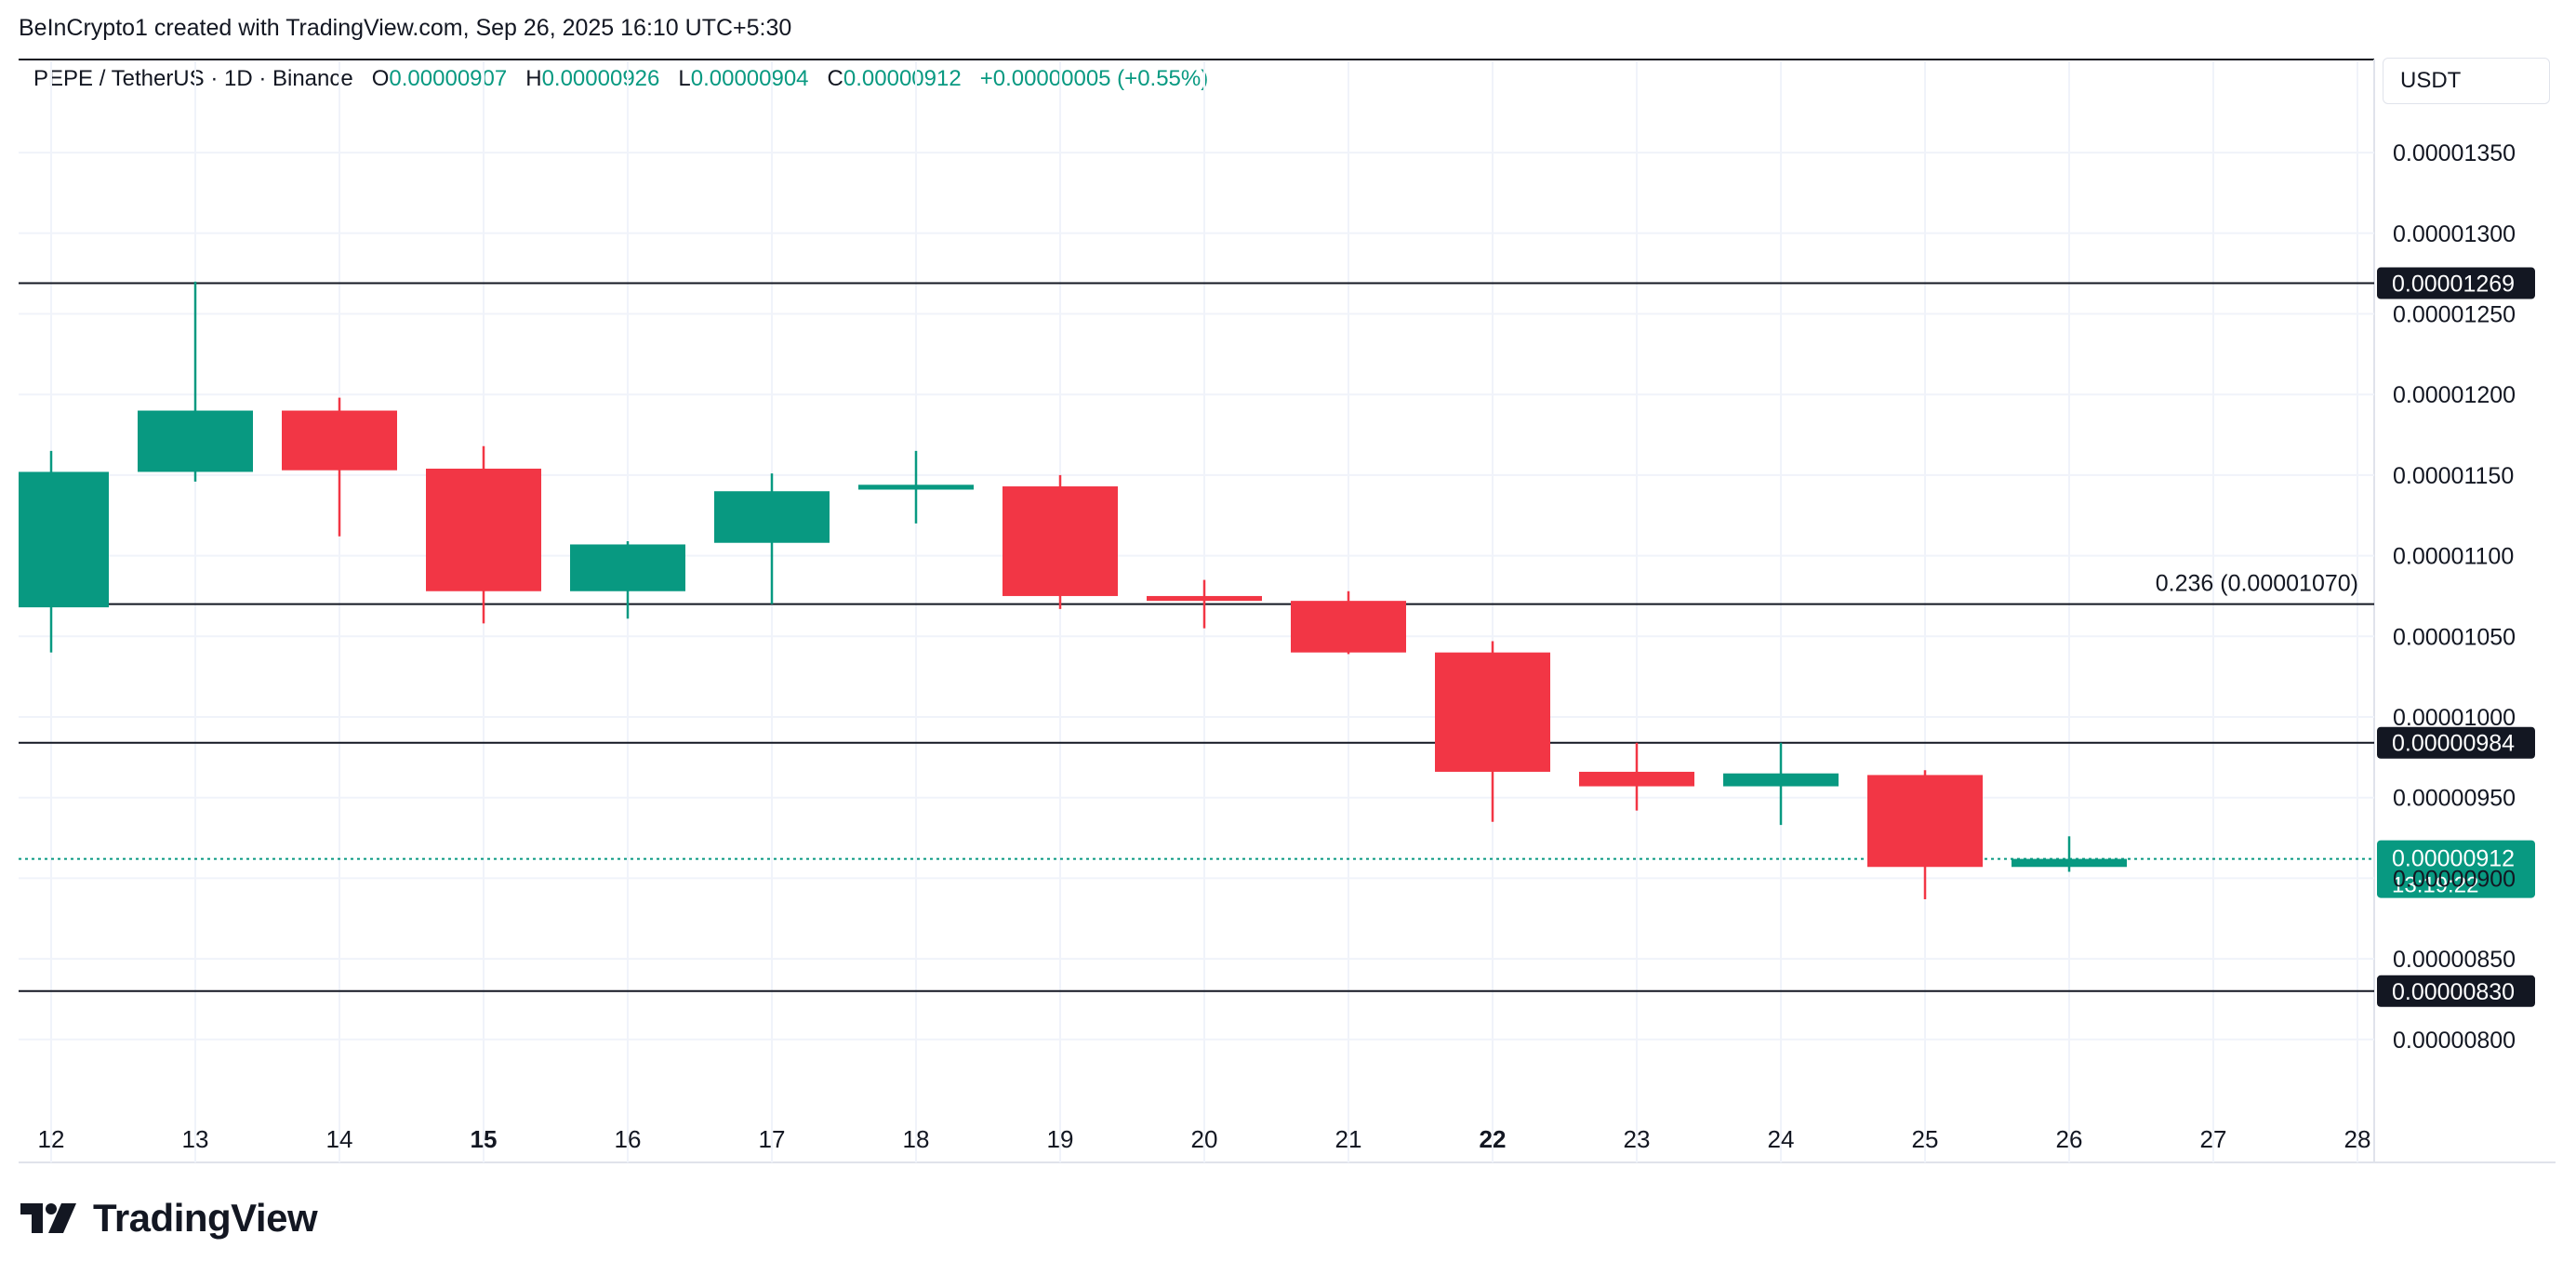 The width and height of the screenshot is (2576, 1274). Describe the element at coordinates (2453, 859) in the screenshot. I see `last-price-label: 0.00000912` at that location.